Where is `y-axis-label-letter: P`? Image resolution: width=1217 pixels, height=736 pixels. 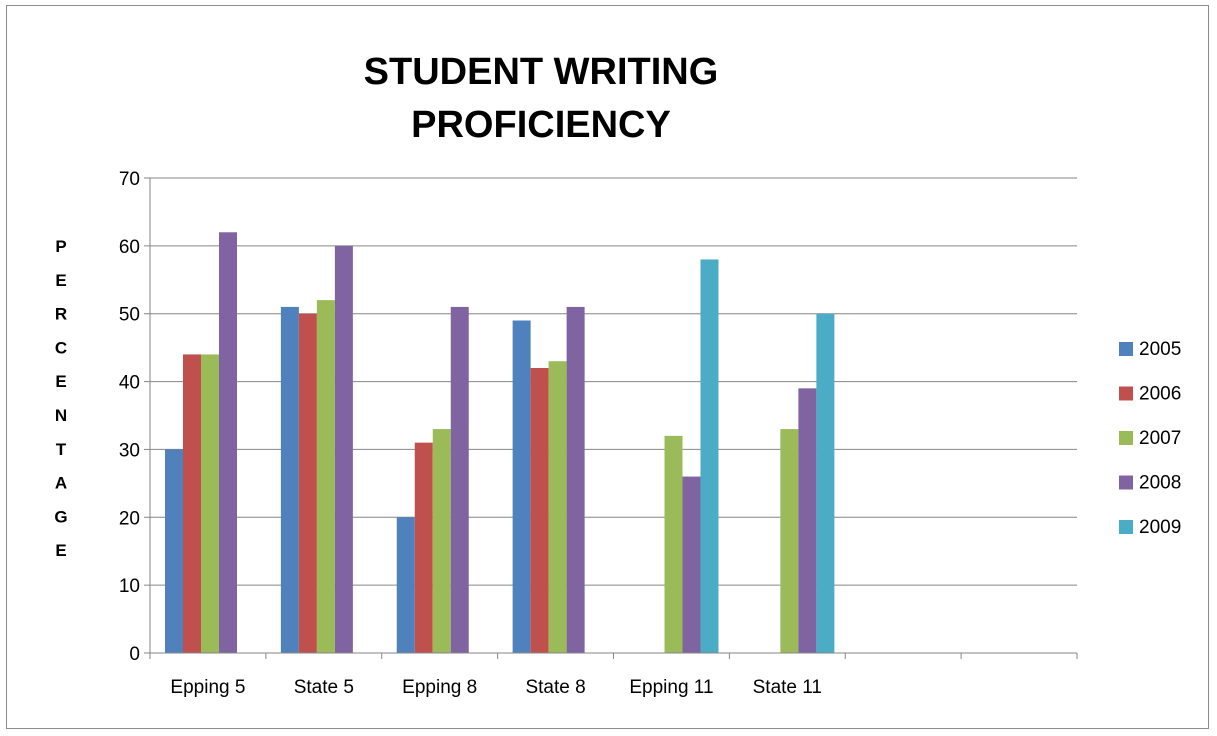 y-axis-label-letter: P is located at coordinates (60, 246).